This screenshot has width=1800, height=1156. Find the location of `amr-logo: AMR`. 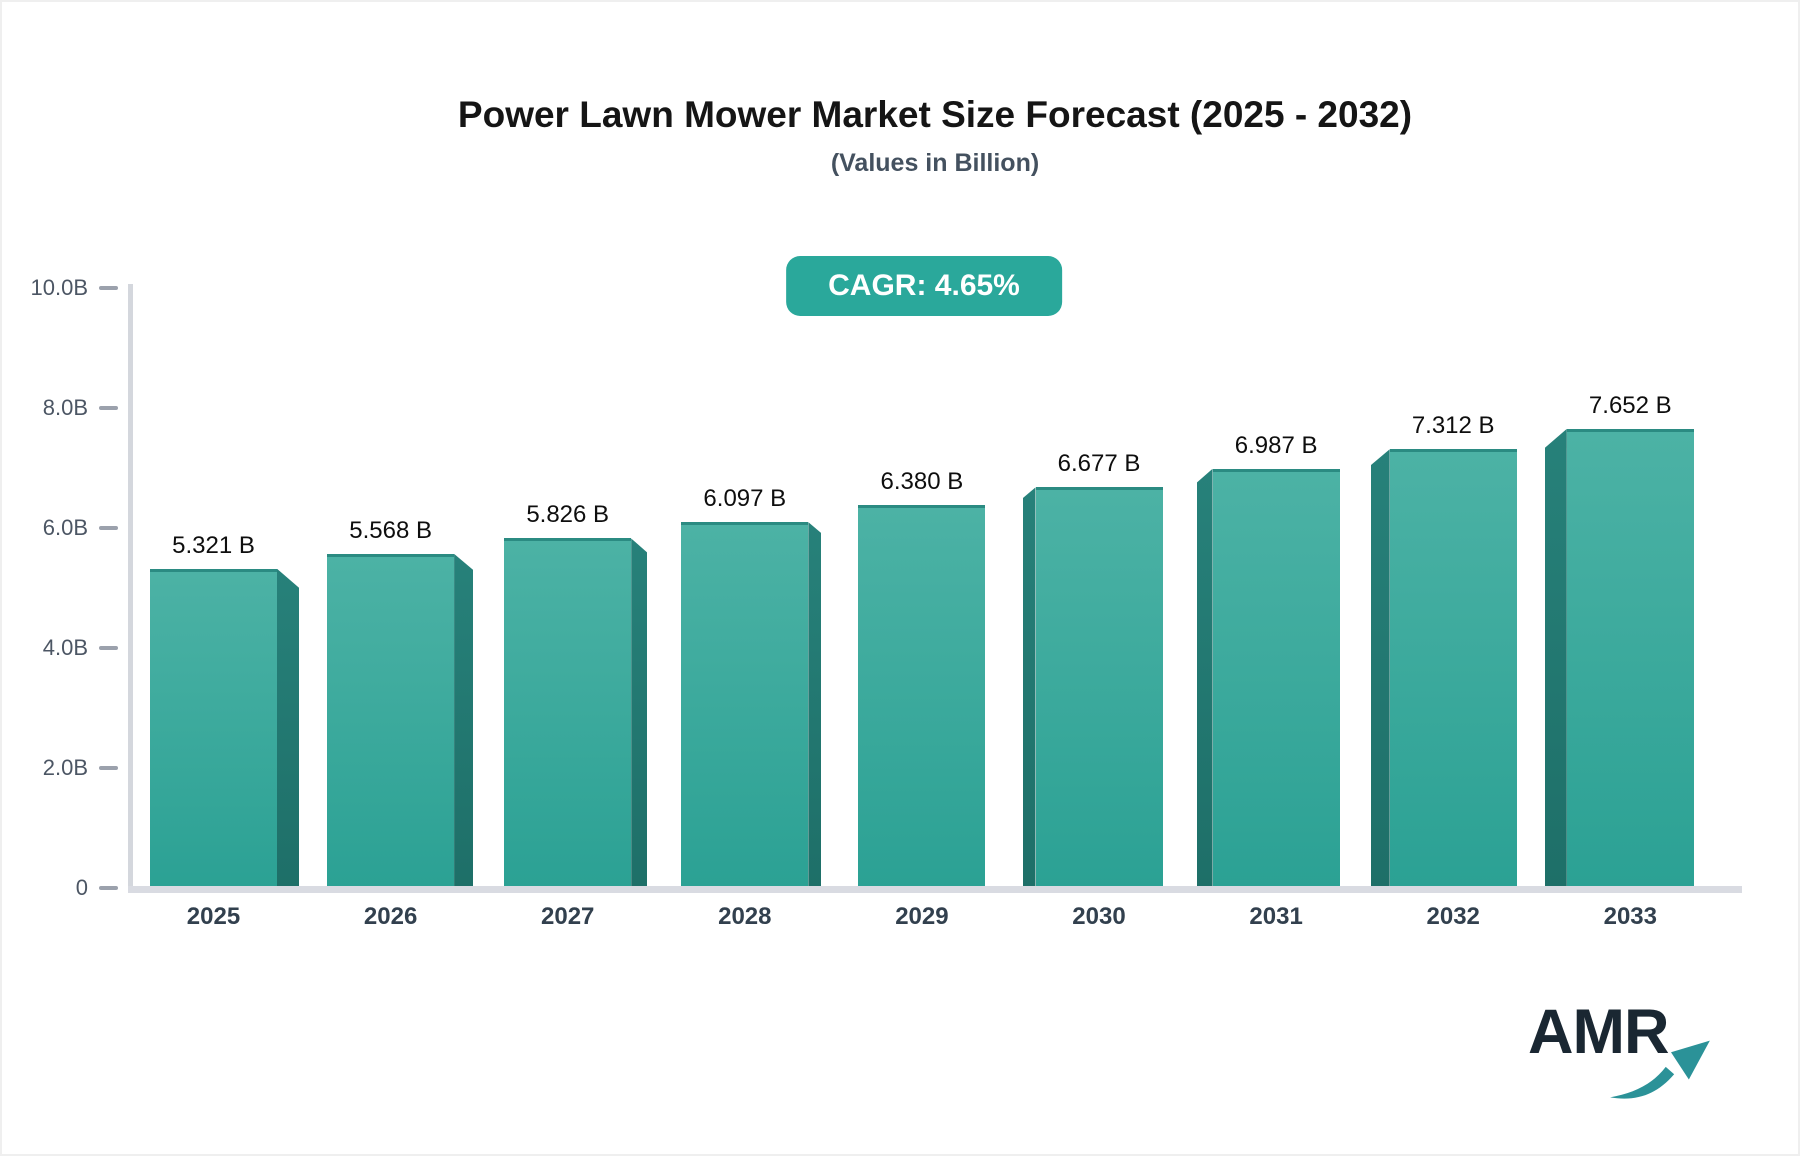

amr-logo: AMR is located at coordinates (1623, 1056).